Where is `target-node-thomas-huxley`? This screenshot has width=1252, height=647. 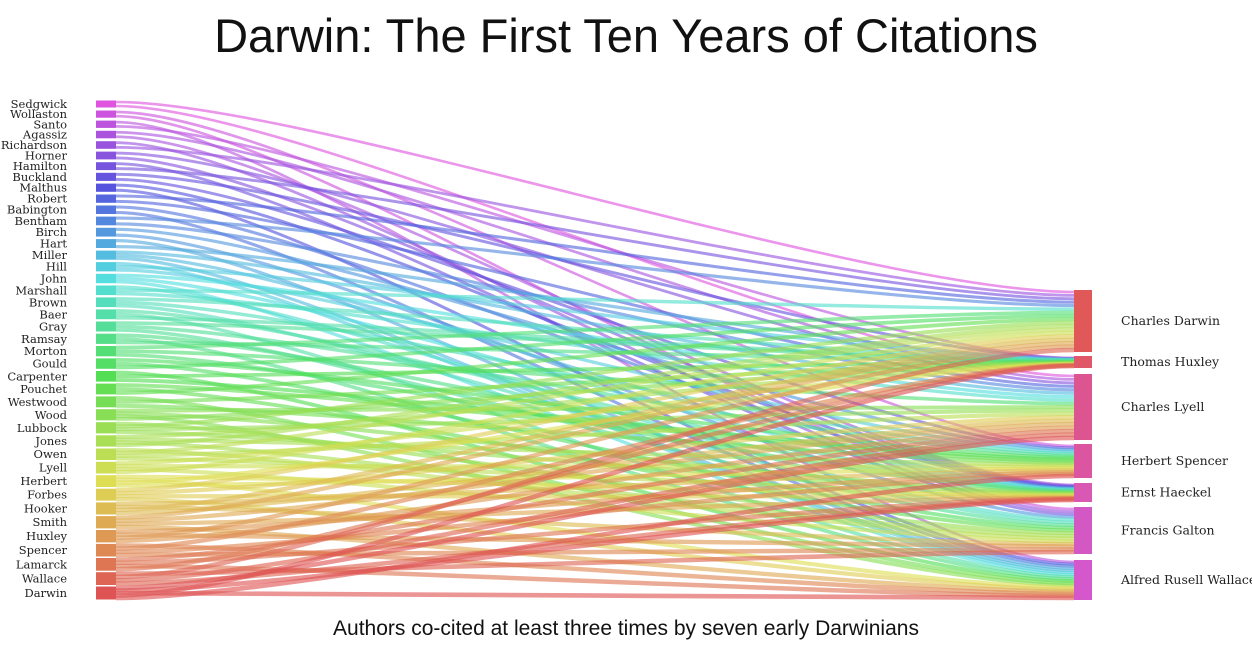
target-node-thomas-huxley is located at coordinates (1083, 362).